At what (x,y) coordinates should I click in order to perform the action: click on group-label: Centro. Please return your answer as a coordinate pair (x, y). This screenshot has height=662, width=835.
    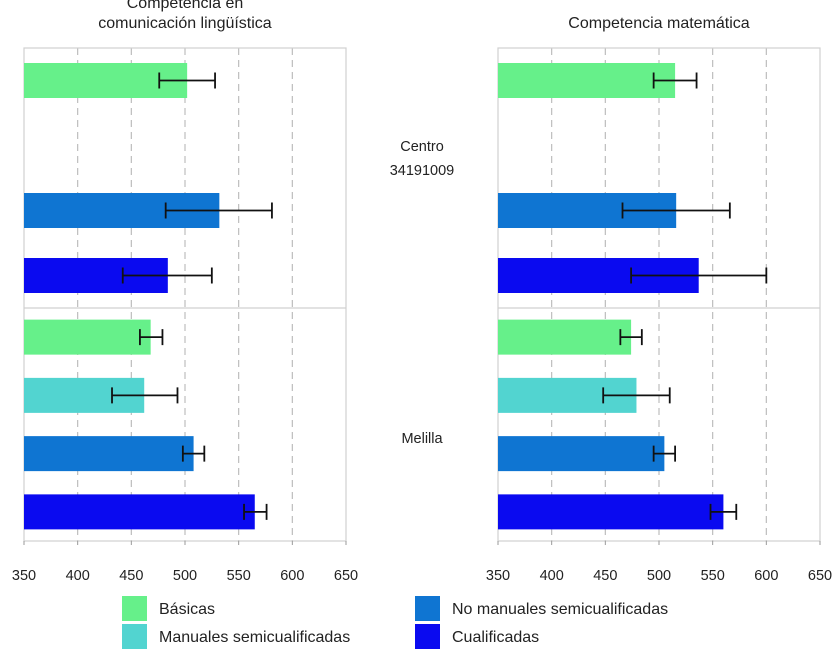
    Looking at the image, I should click on (422, 147).